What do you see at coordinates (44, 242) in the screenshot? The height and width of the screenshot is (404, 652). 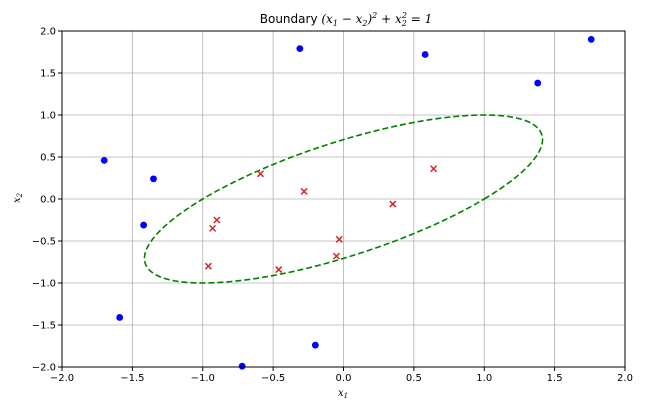 I see `y-tick-label: −0.5` at bounding box center [44, 242].